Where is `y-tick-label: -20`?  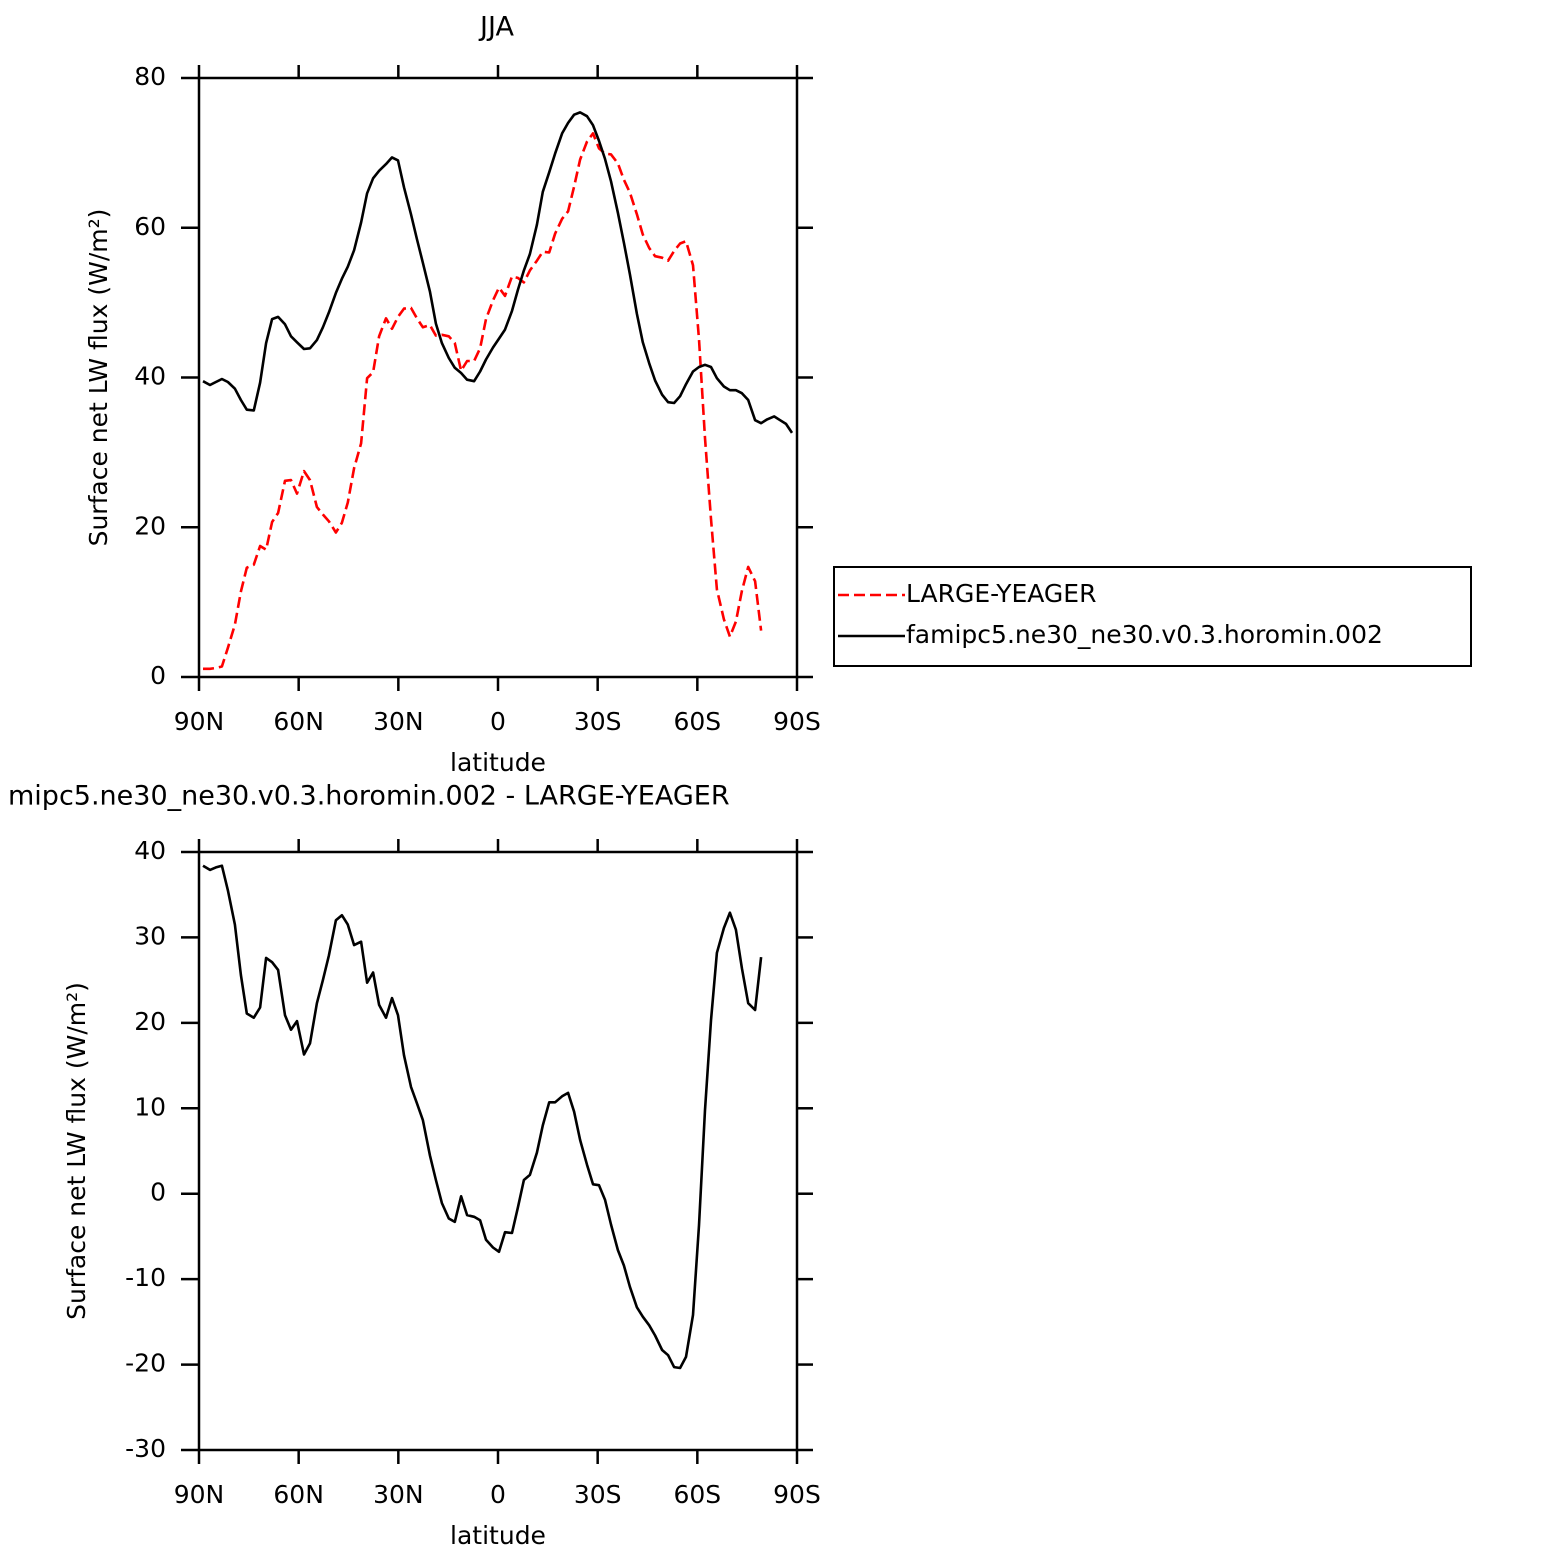 y-tick-label: -20 is located at coordinates (145, 1363).